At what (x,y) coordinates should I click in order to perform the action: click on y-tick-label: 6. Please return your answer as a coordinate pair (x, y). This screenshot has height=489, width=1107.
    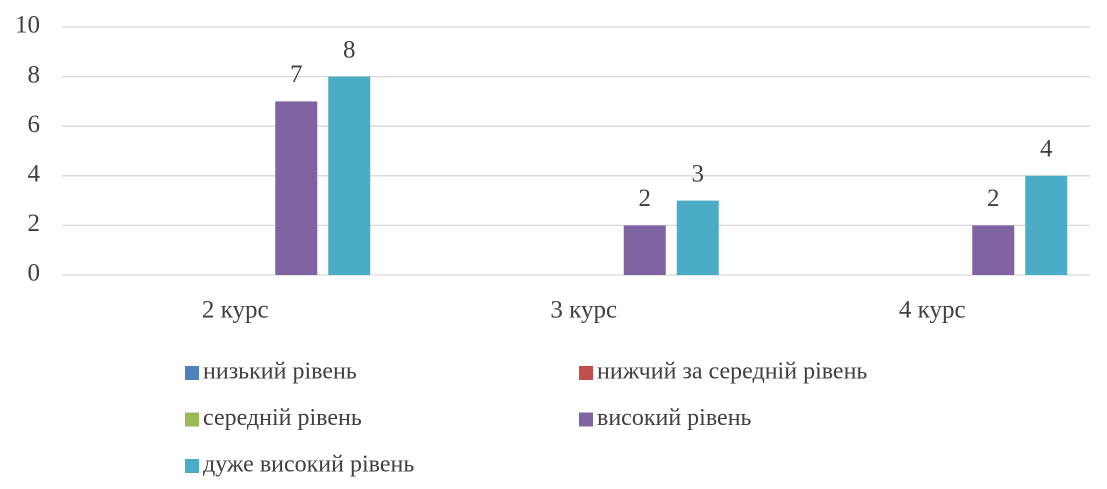
    Looking at the image, I should click on (34, 124).